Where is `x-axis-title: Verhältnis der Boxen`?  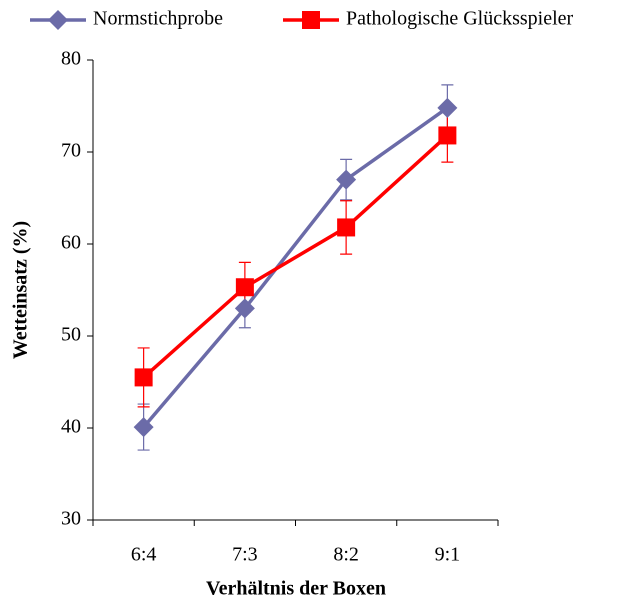 x-axis-title: Verhältnis der Boxen is located at coordinates (296, 589).